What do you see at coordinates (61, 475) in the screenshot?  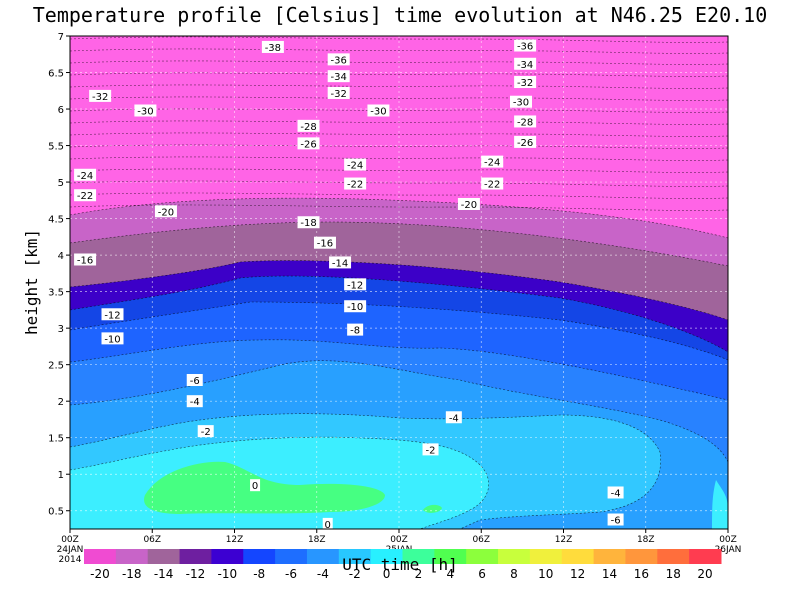 I see `y-tick-label: 1` at bounding box center [61, 475].